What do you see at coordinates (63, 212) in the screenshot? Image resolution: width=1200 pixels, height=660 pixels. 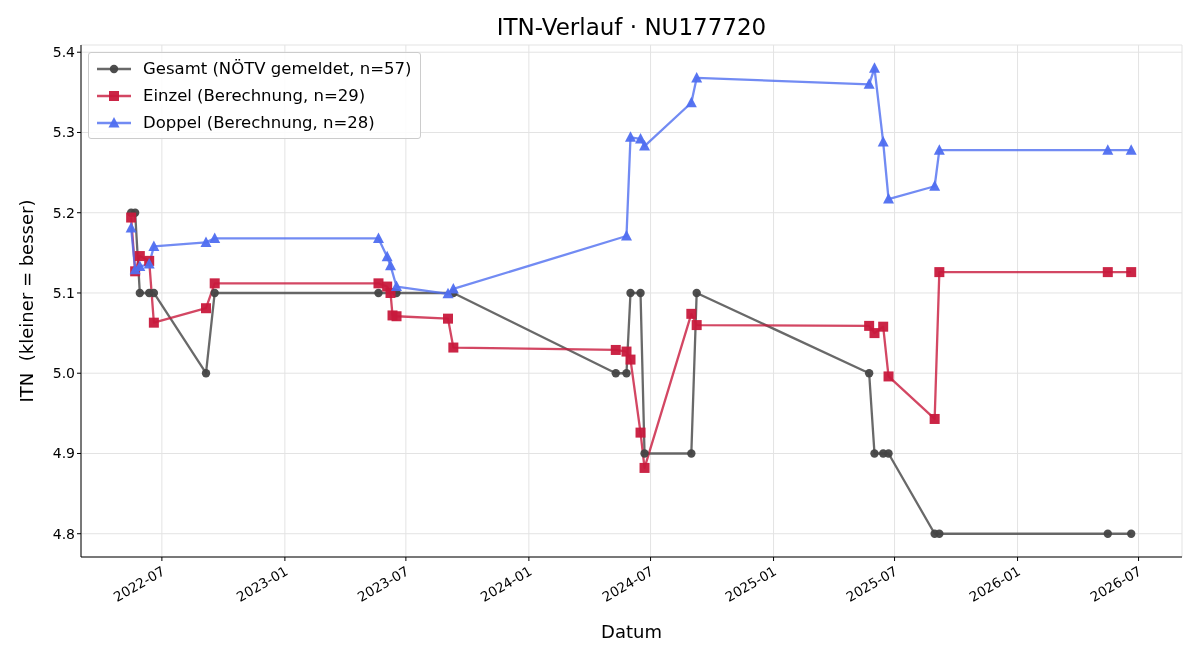 I see `y-tick-label: 5.2` at bounding box center [63, 212].